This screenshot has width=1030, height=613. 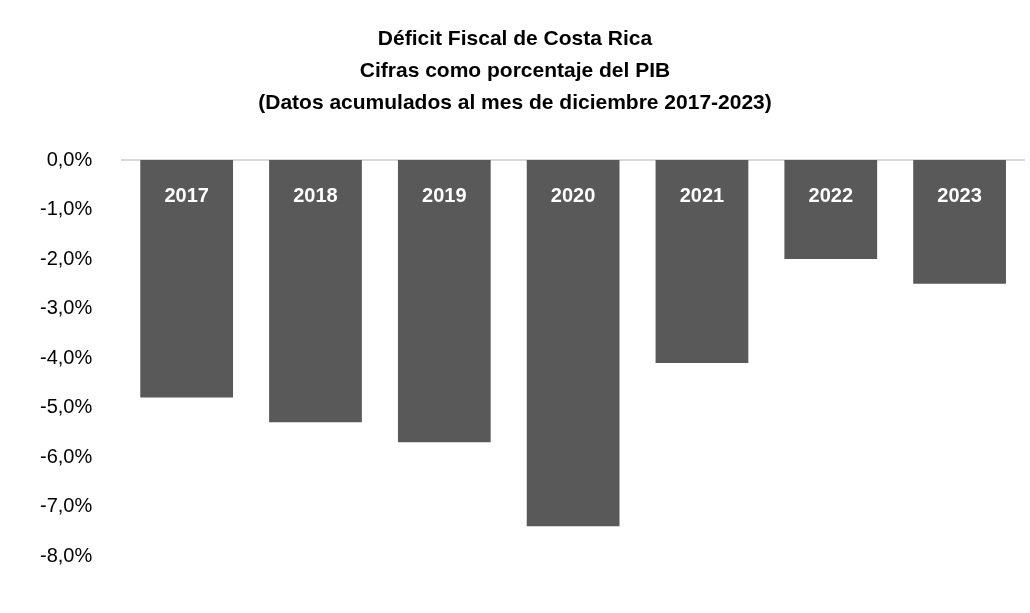 What do you see at coordinates (66, 307) in the screenshot?
I see `y-tick-label: -3,0%` at bounding box center [66, 307].